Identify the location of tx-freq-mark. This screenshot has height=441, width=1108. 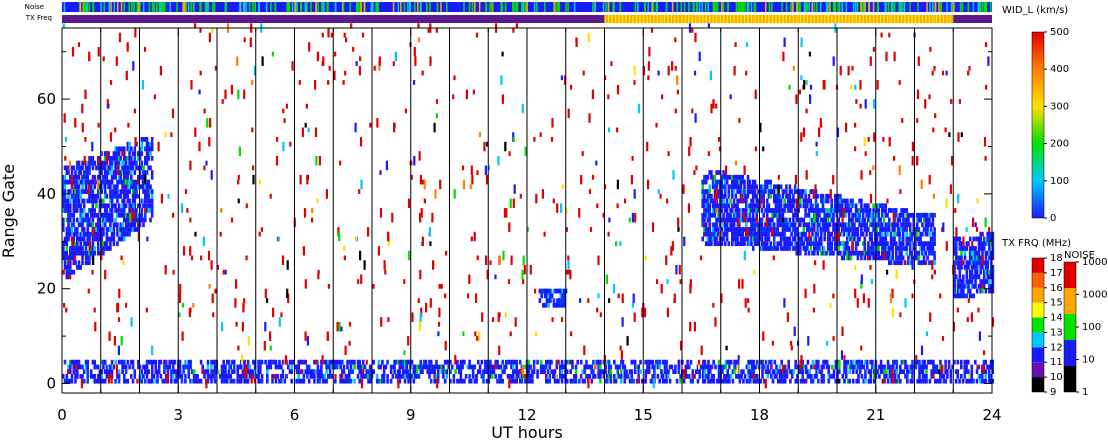
(807, 19).